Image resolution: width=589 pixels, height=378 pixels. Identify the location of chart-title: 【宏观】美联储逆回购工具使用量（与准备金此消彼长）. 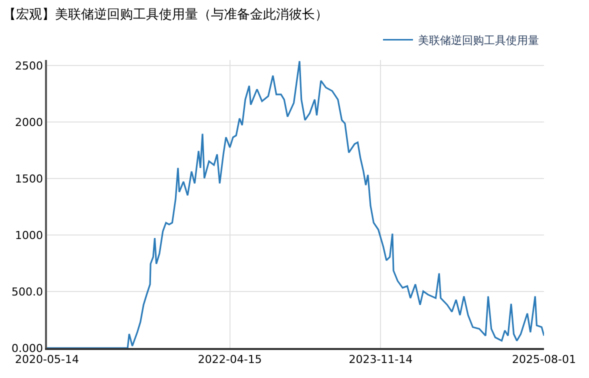
(165, 14).